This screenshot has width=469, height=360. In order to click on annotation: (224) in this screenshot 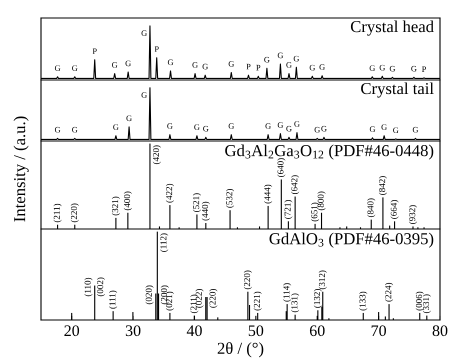, I will do `click(389, 292)`.